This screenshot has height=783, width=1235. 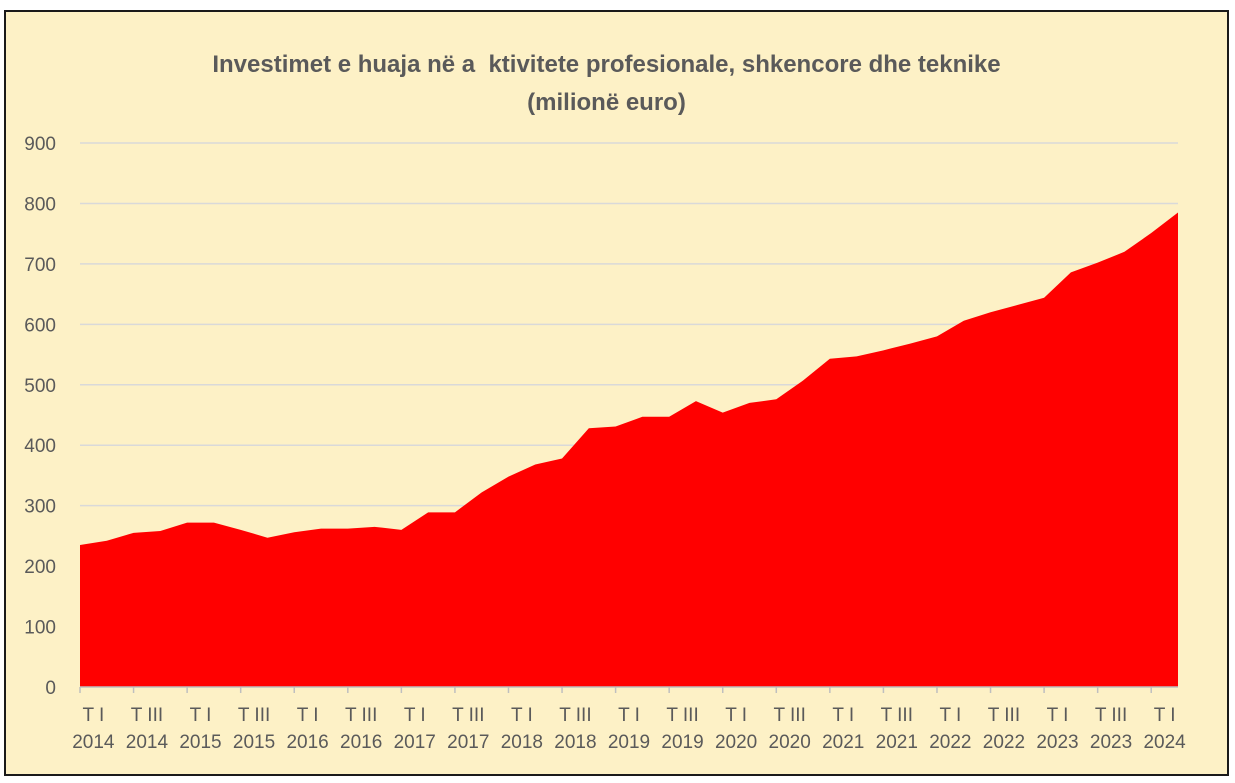 What do you see at coordinates (606, 102) in the screenshot?
I see `chart-subtitle: (milionë euro)` at bounding box center [606, 102].